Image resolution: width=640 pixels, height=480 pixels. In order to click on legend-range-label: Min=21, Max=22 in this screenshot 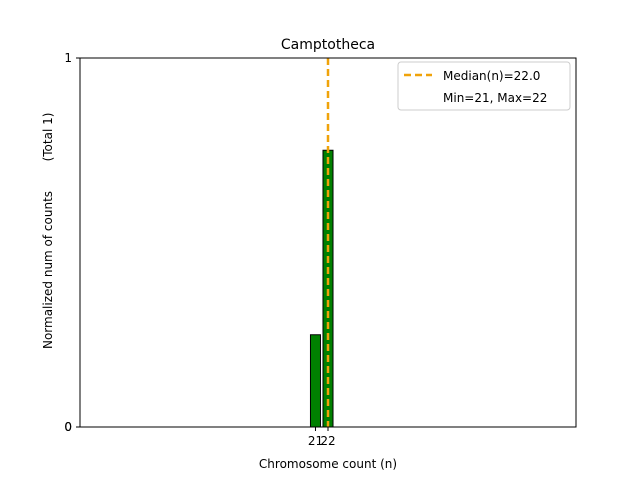, I will do `click(495, 98)`.